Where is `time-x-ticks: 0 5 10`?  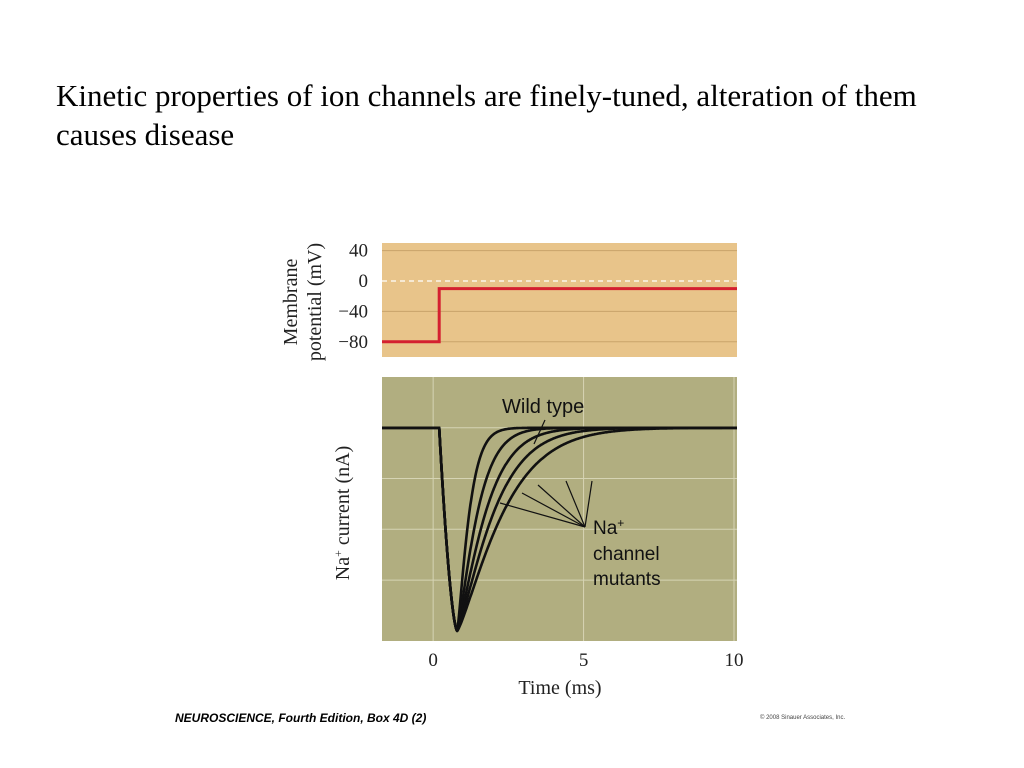 time-x-ticks: 0 5 10 is located at coordinates (585, 660).